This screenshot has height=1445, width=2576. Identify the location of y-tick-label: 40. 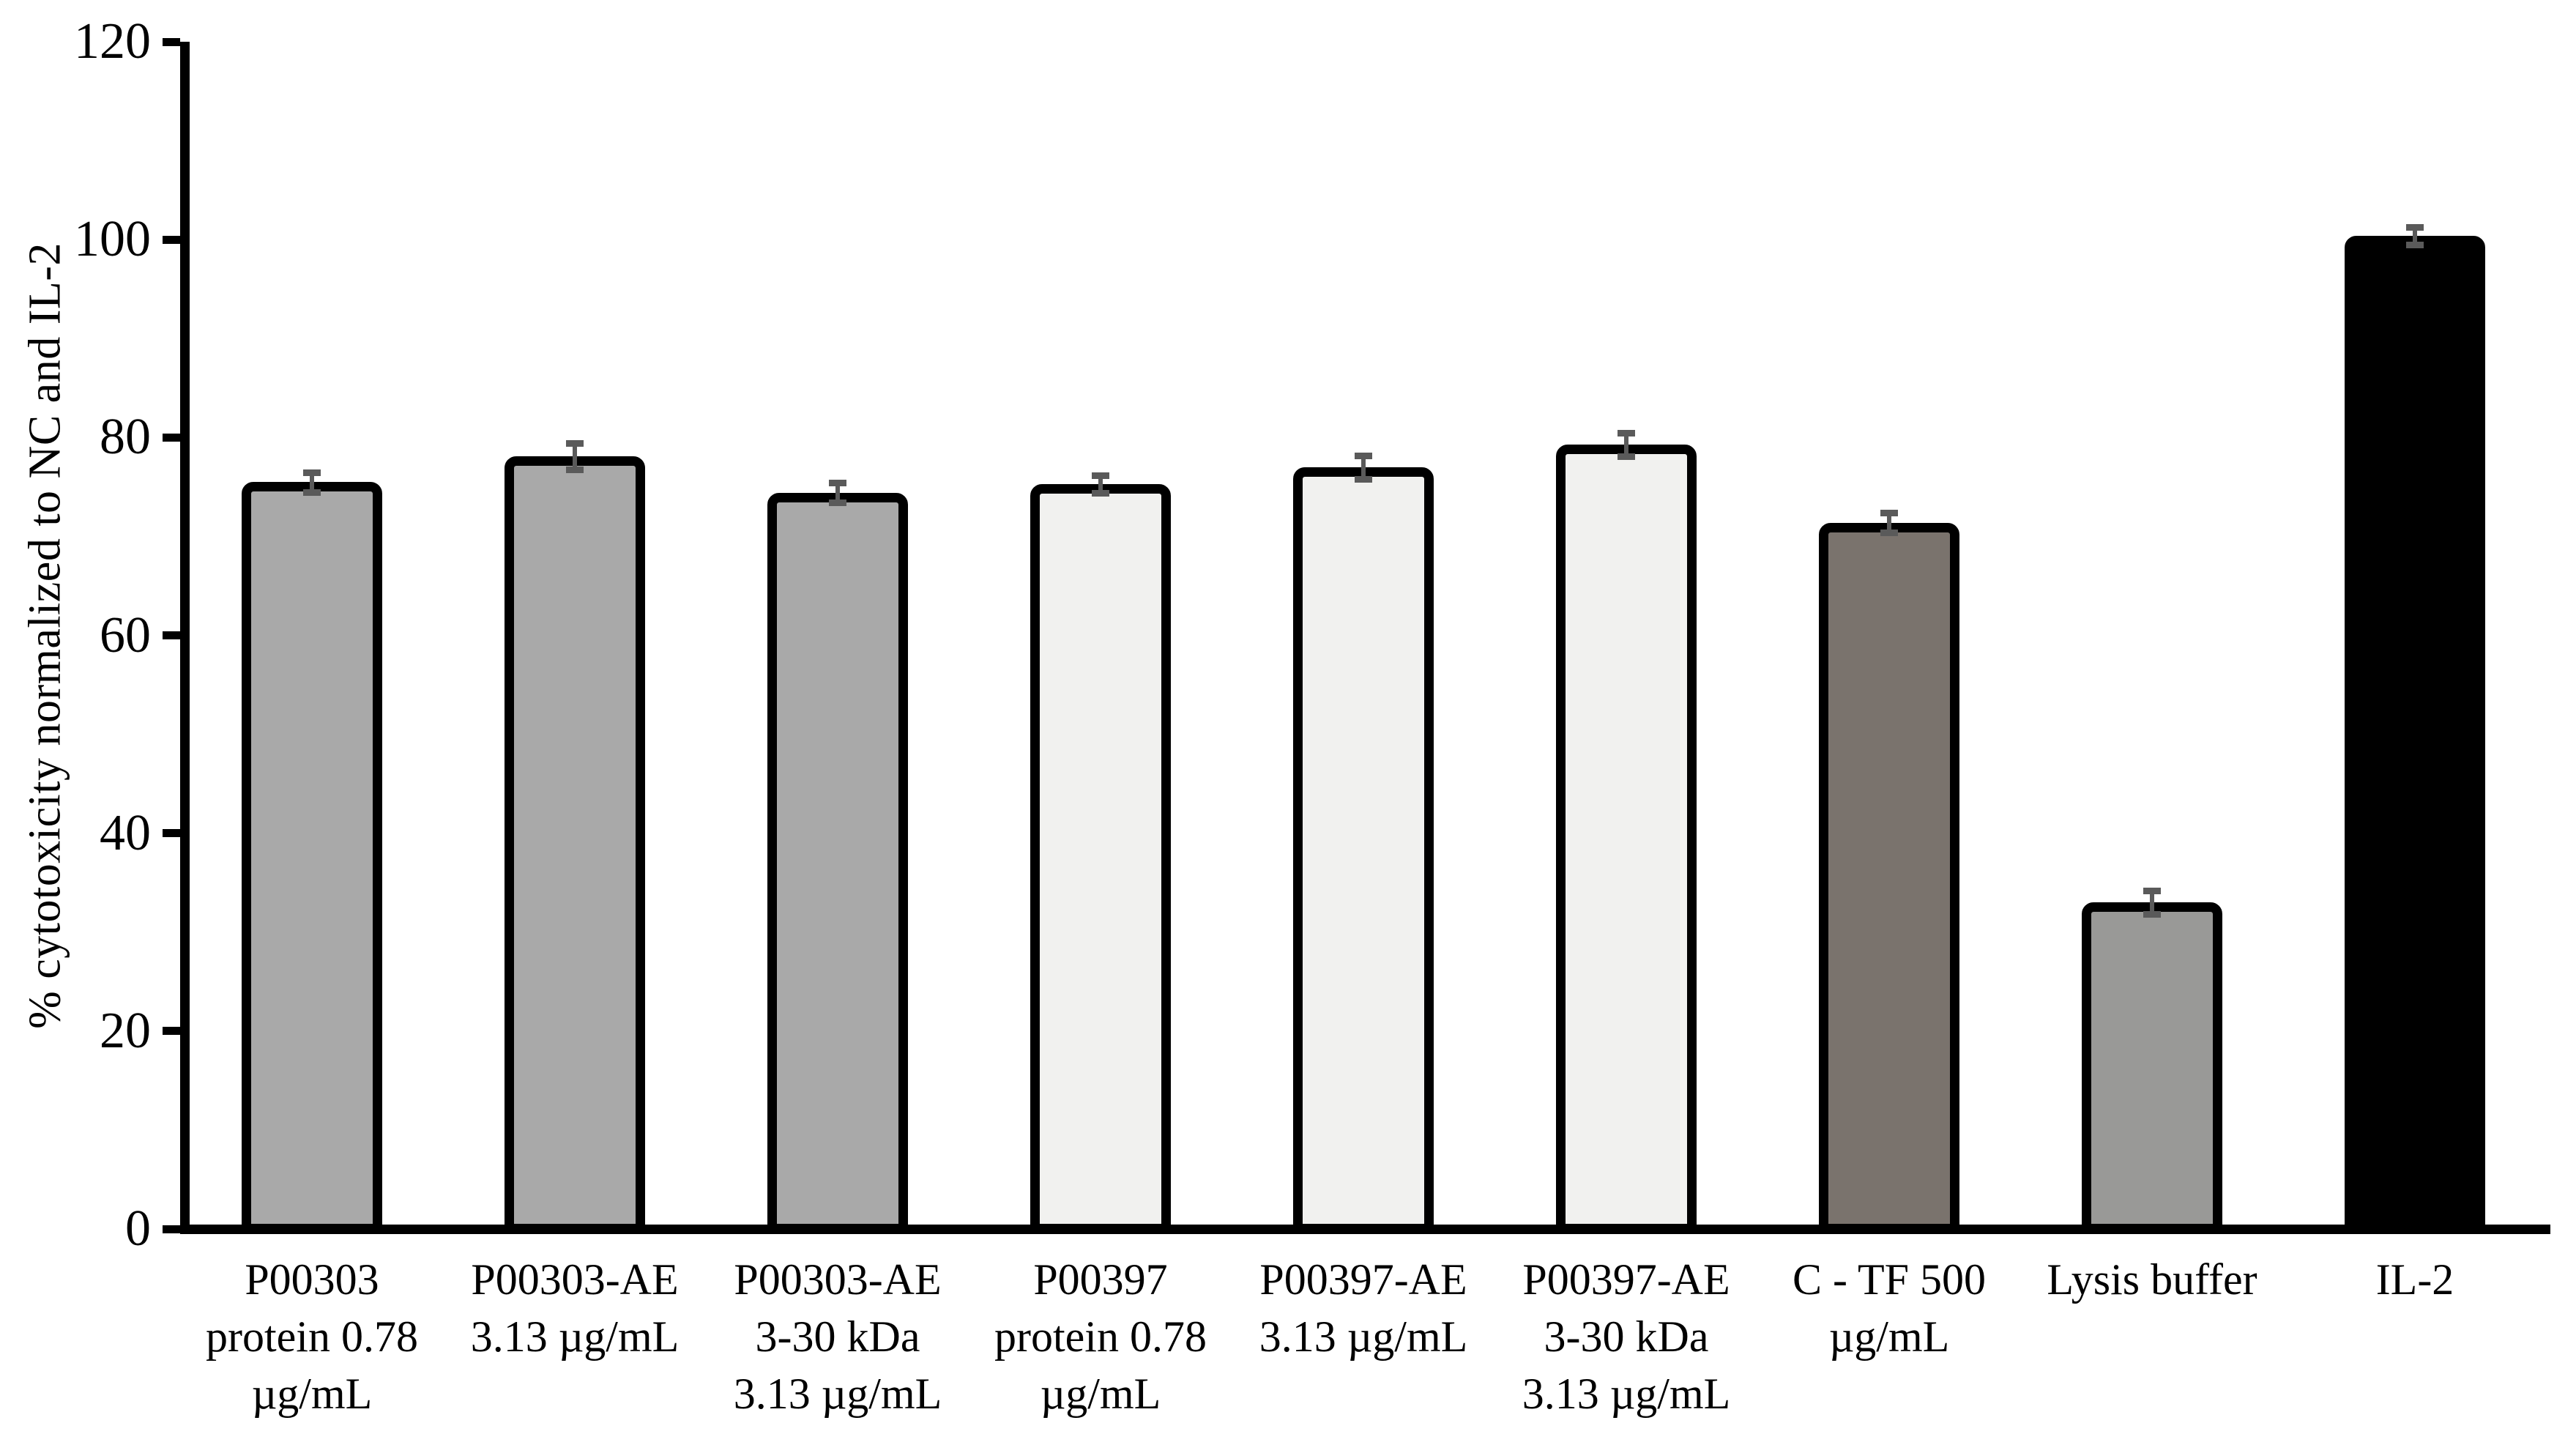
(125, 832).